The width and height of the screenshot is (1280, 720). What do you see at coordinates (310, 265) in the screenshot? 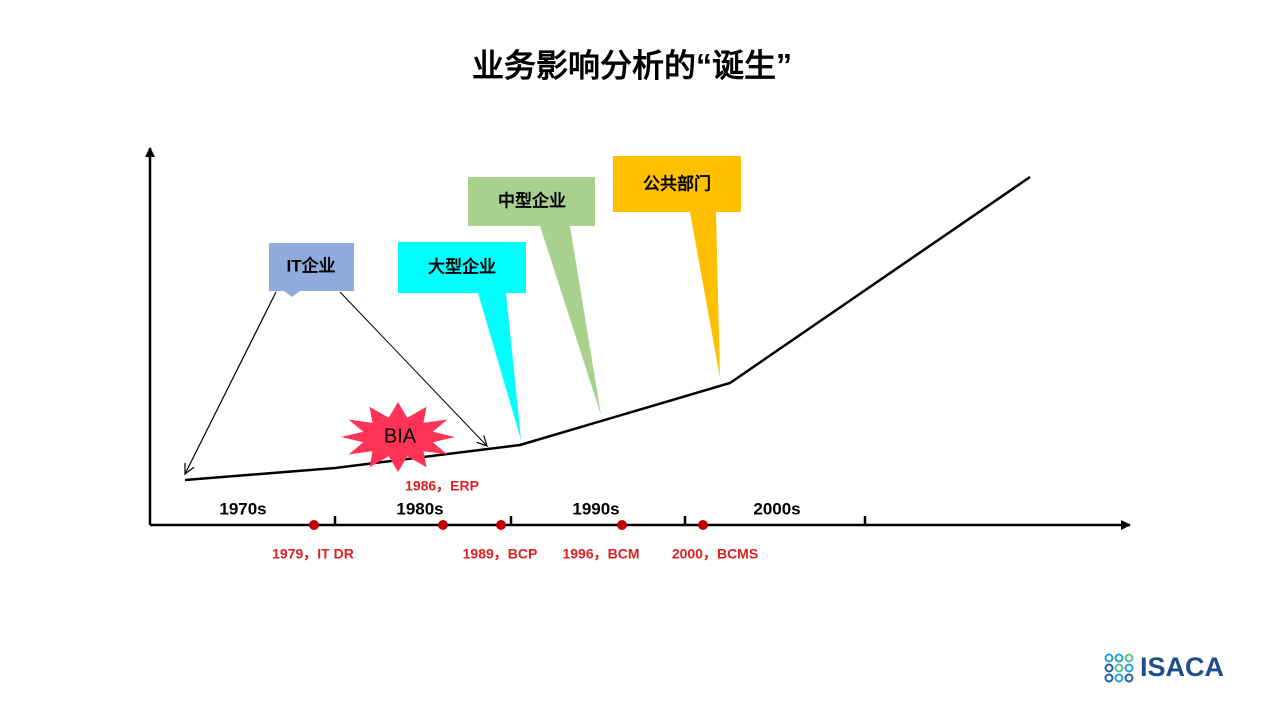
I see `callout-label: IT企业` at bounding box center [310, 265].